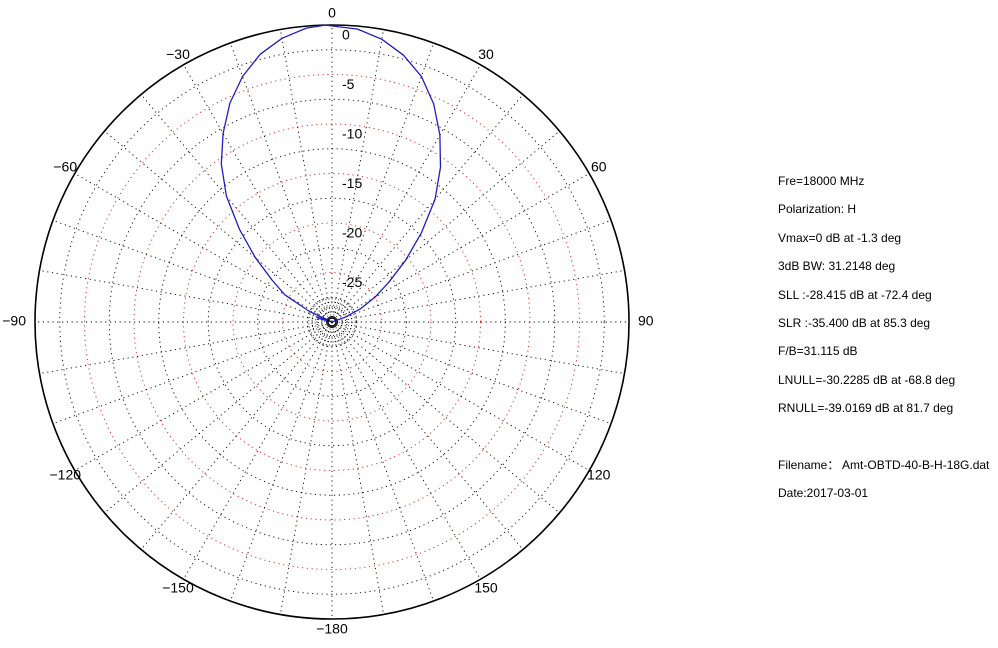 The image size is (998, 648). I want to click on spacer, so click(883, 437).